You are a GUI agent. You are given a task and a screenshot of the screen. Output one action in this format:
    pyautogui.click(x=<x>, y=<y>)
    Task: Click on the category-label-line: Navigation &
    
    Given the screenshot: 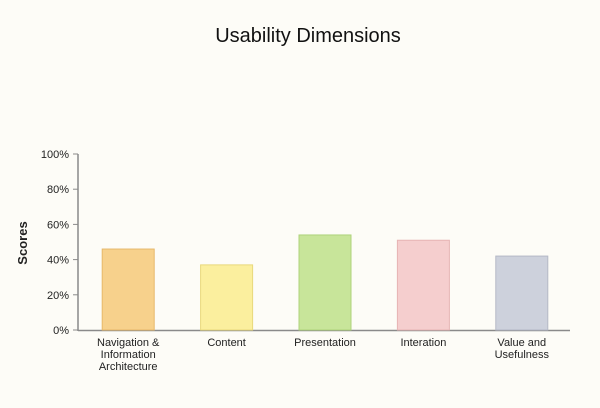 What is the action you would take?
    pyautogui.click(x=128, y=343)
    